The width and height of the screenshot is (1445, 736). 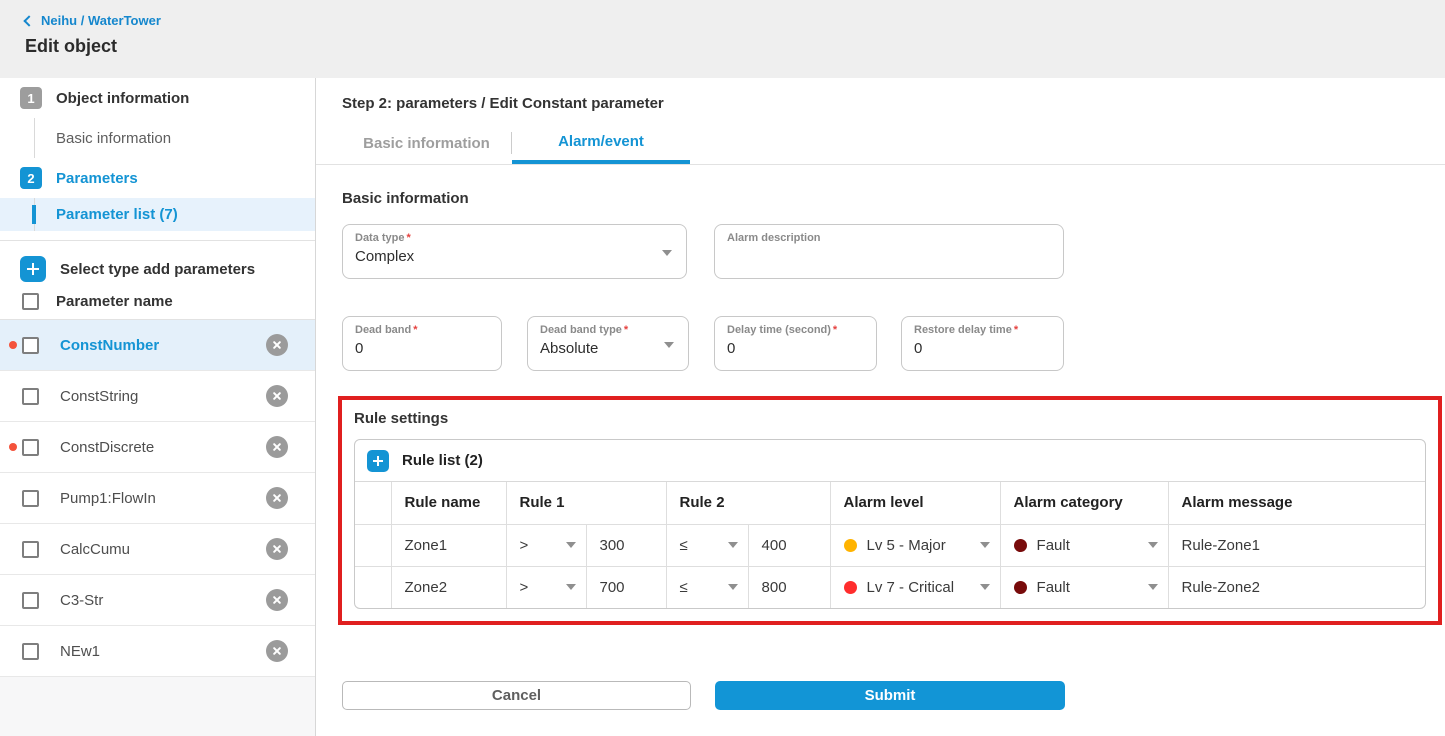 What do you see at coordinates (383, 238) in the screenshot?
I see `field-label: Data type *` at bounding box center [383, 238].